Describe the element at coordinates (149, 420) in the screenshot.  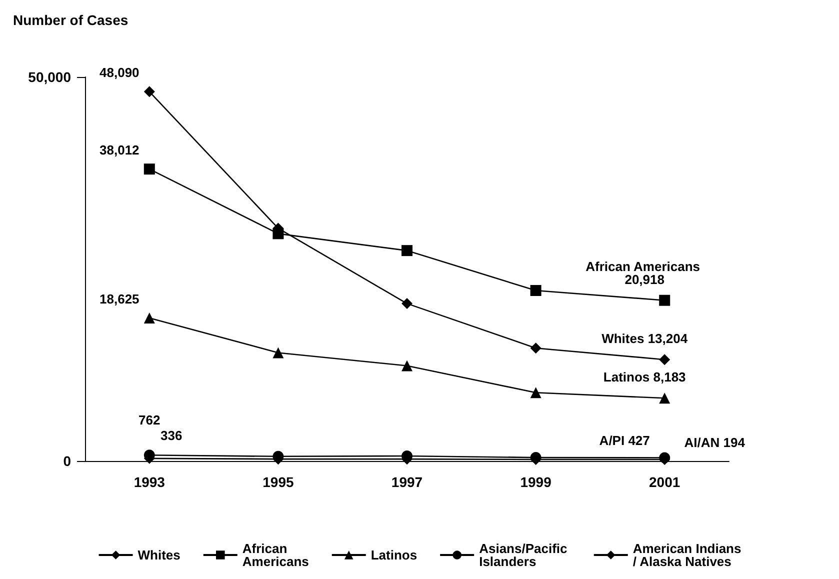
I see `data-label: 762` at that location.